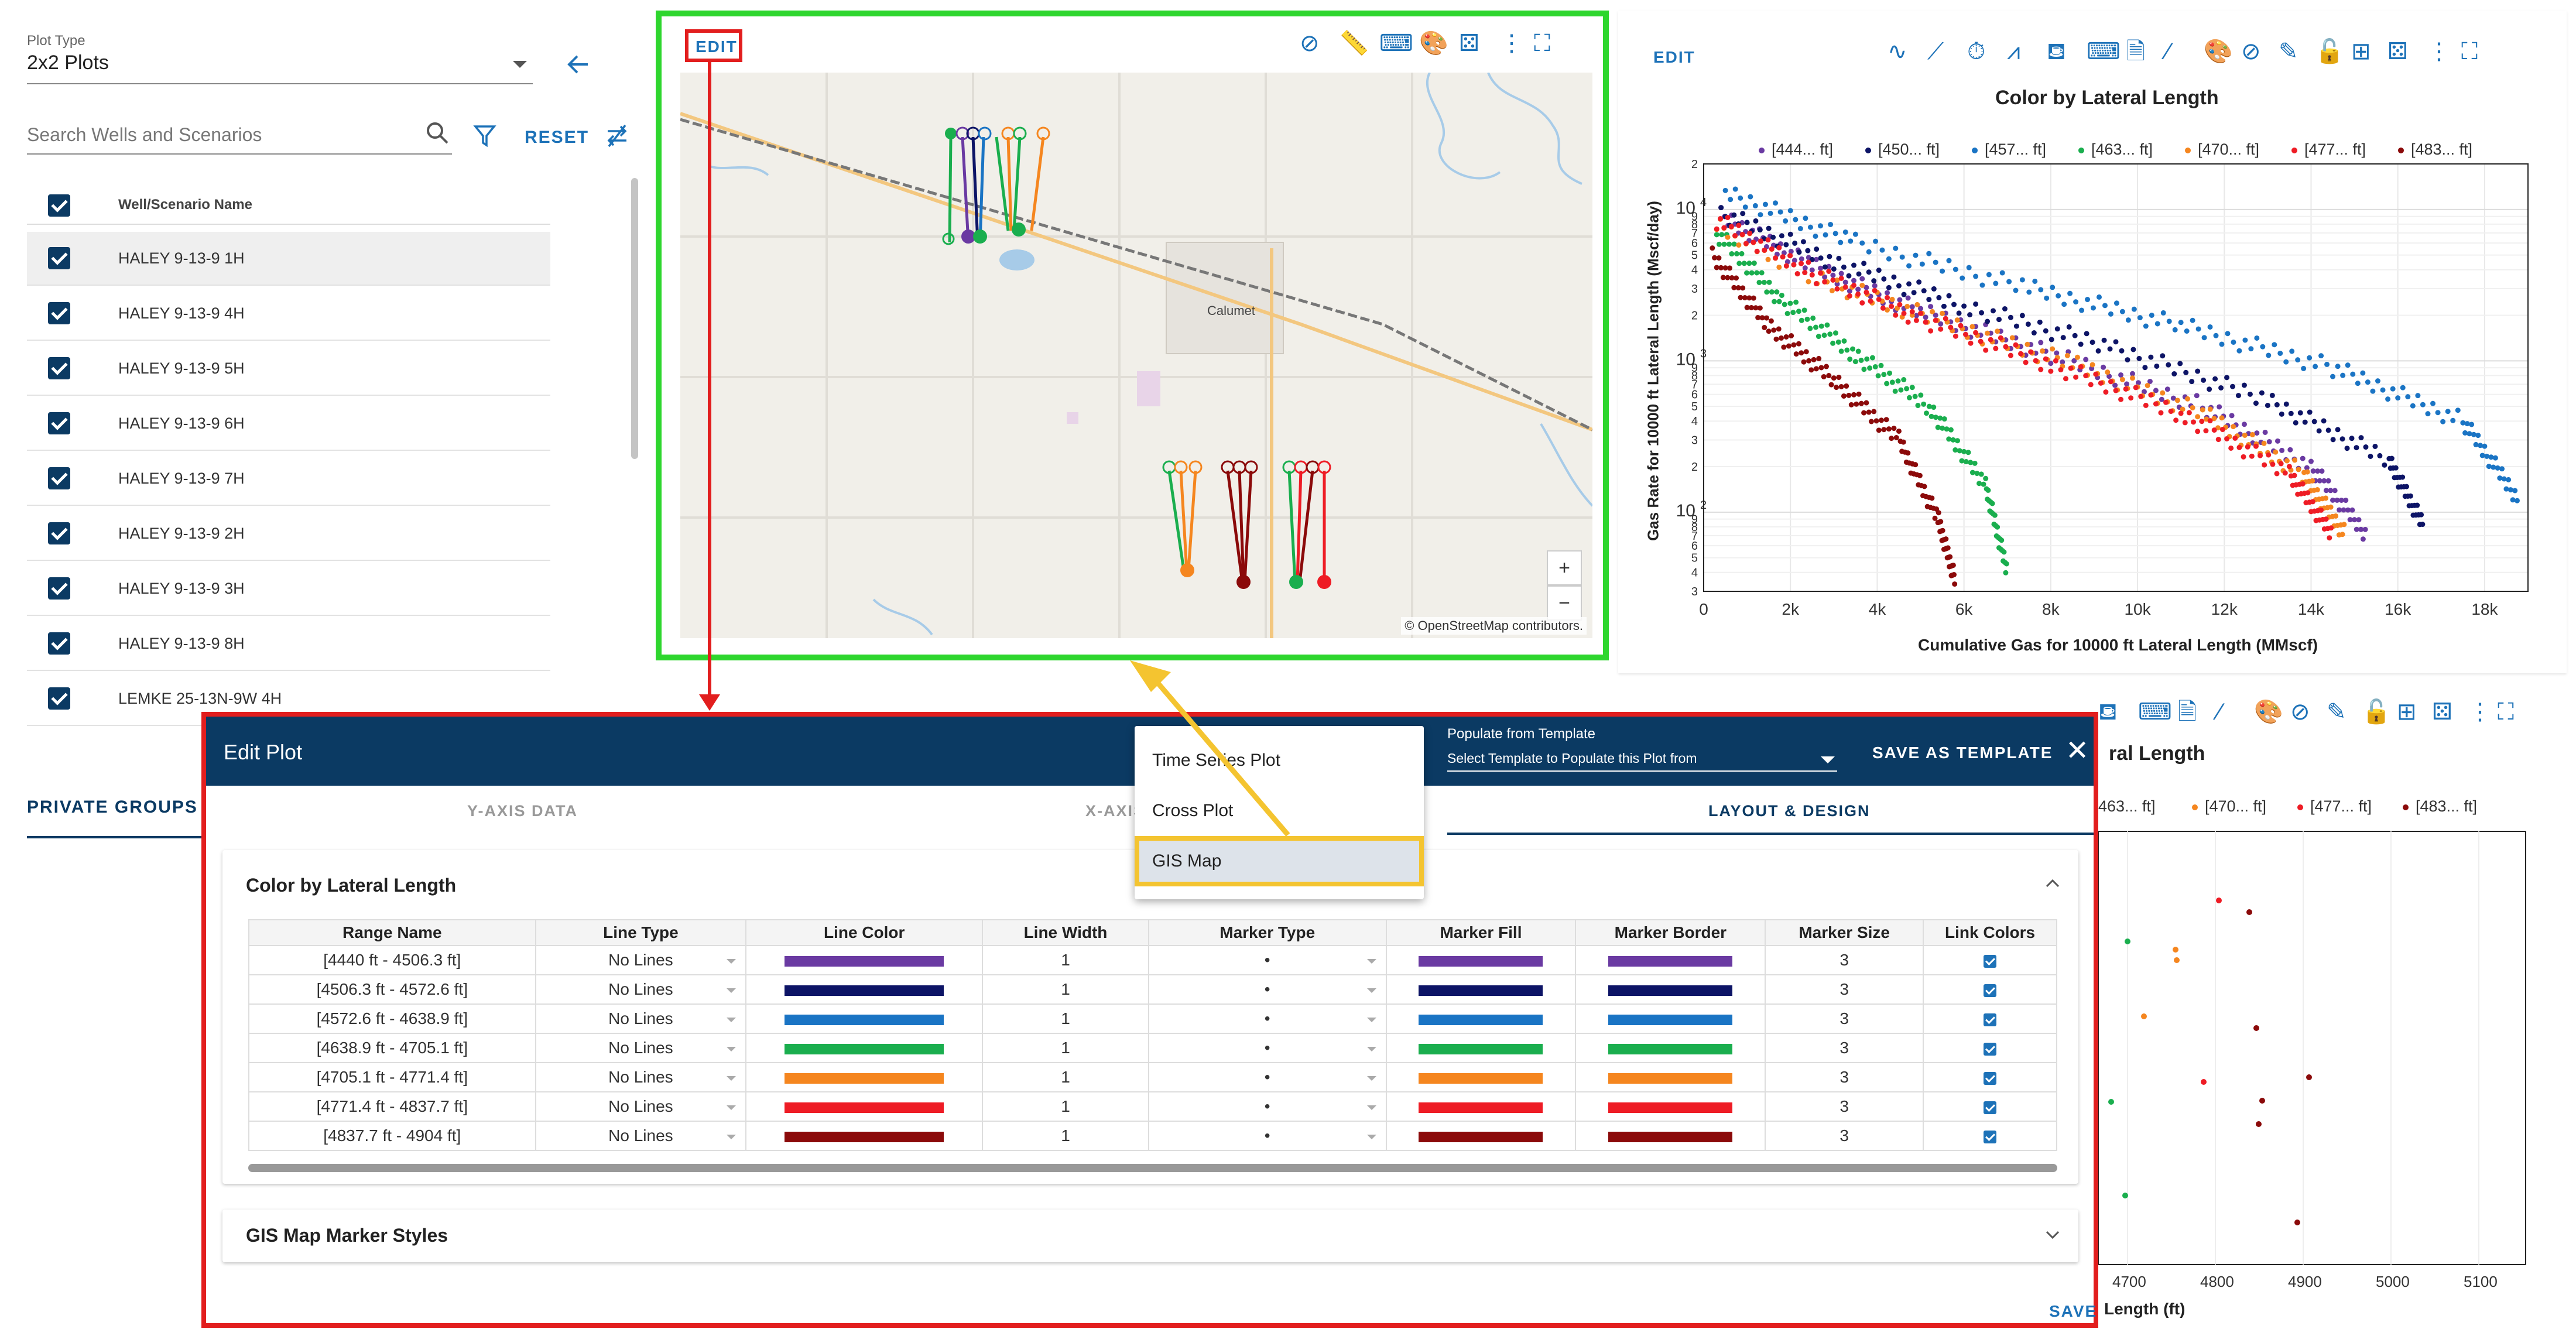  What do you see at coordinates (1564, 567) in the screenshot?
I see `zoom-in-button: +` at bounding box center [1564, 567].